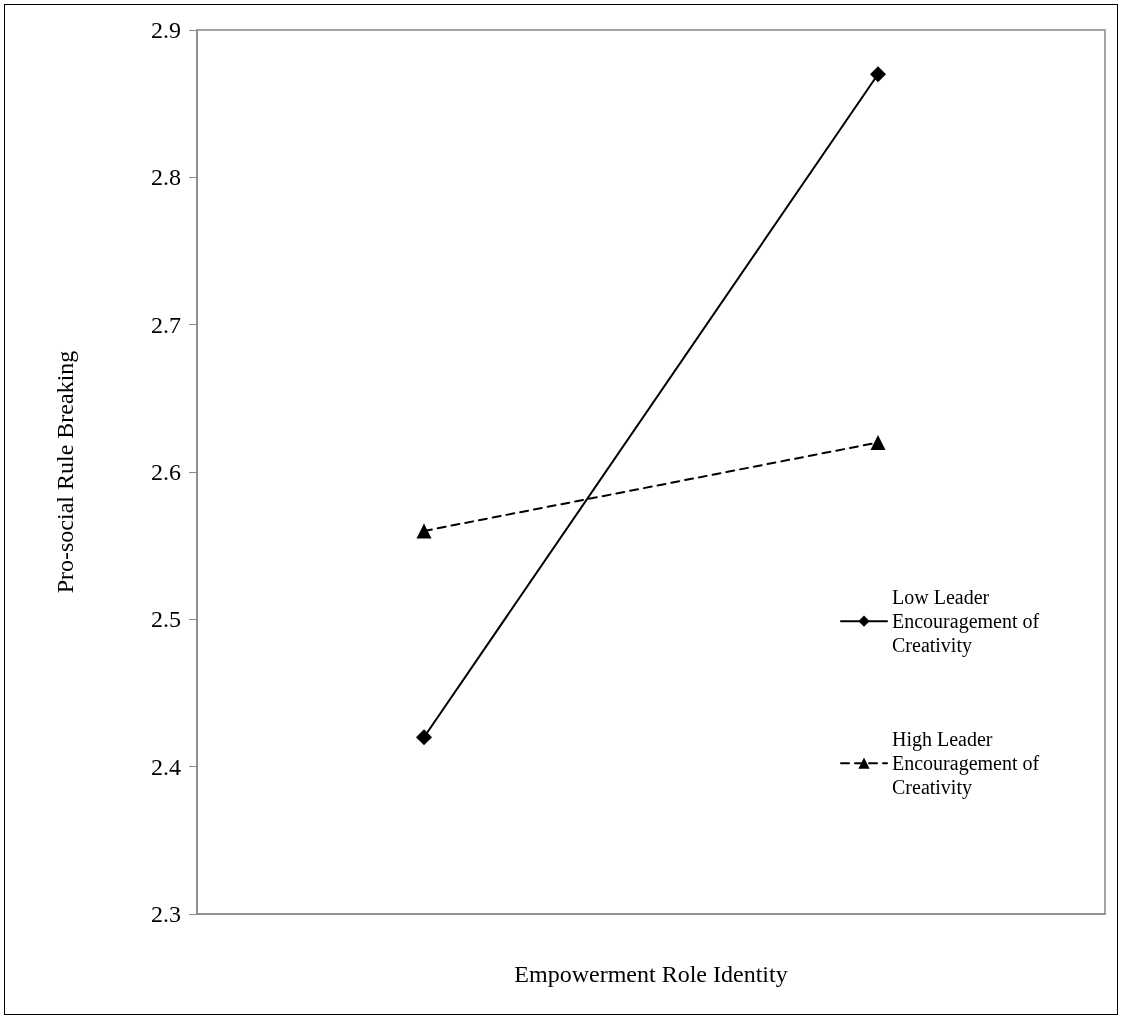 The height and width of the screenshot is (1019, 1124). I want to click on y-tick-label: 2.6, so click(166, 472).